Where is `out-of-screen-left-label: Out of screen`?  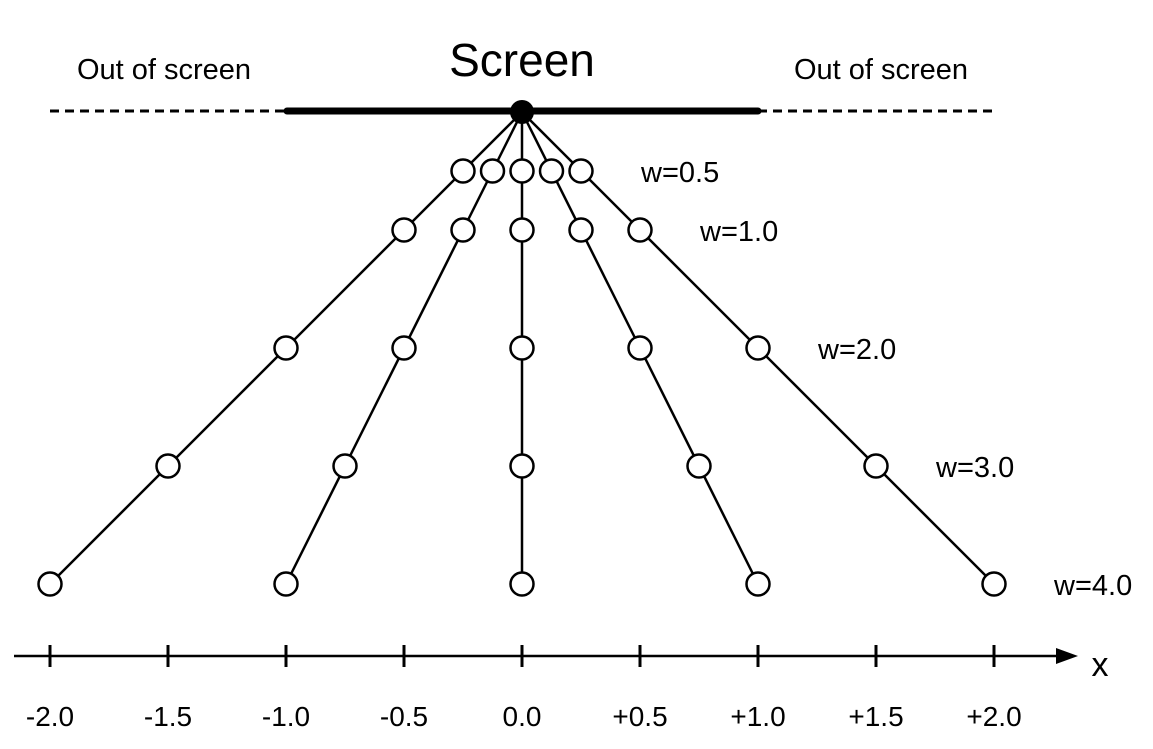 out-of-screen-left-label: Out of screen is located at coordinates (164, 70).